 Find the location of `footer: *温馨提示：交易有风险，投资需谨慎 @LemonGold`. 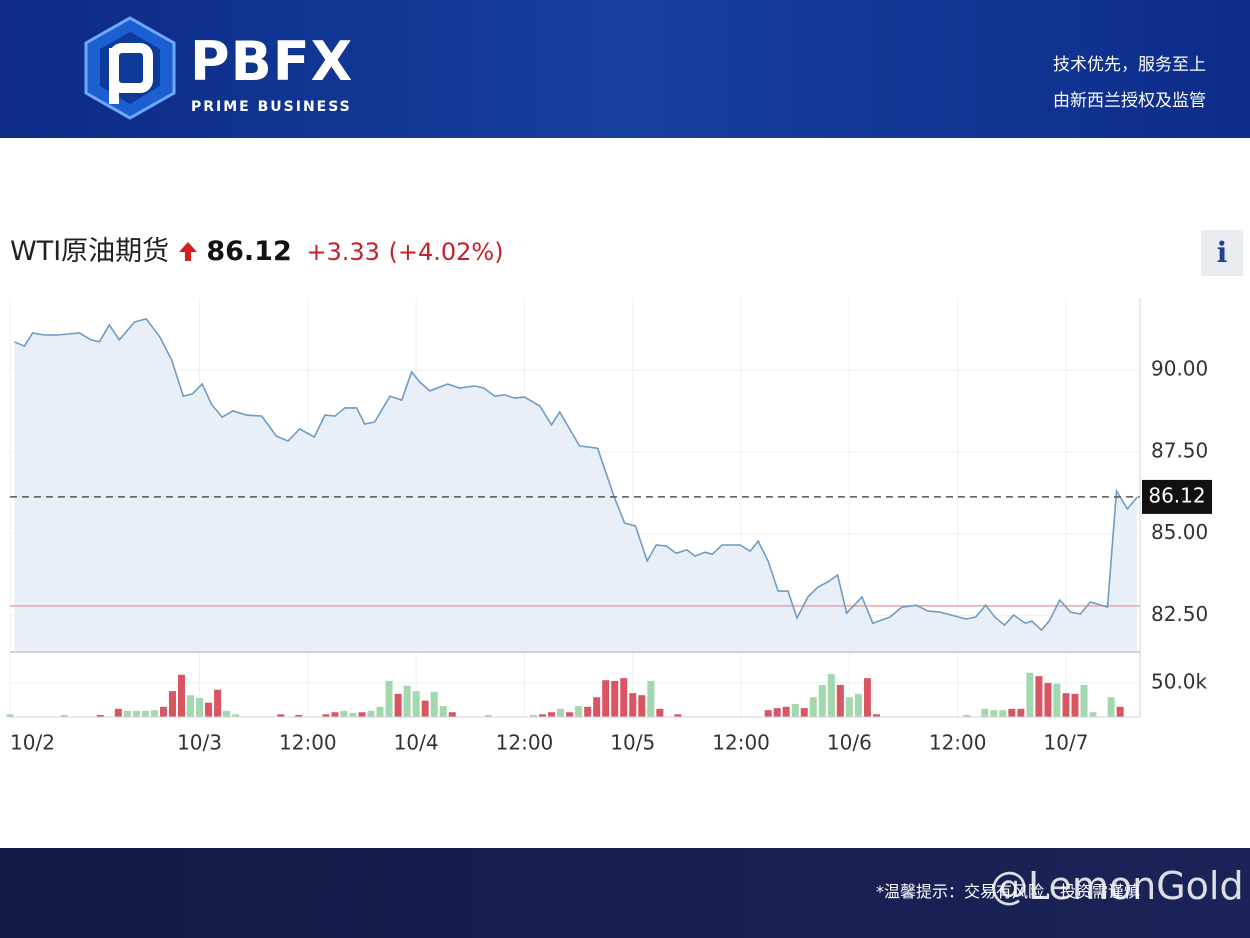

footer: *温馨提示：交易有风险，投资需谨慎 @LemonGold is located at coordinates (625, 893).